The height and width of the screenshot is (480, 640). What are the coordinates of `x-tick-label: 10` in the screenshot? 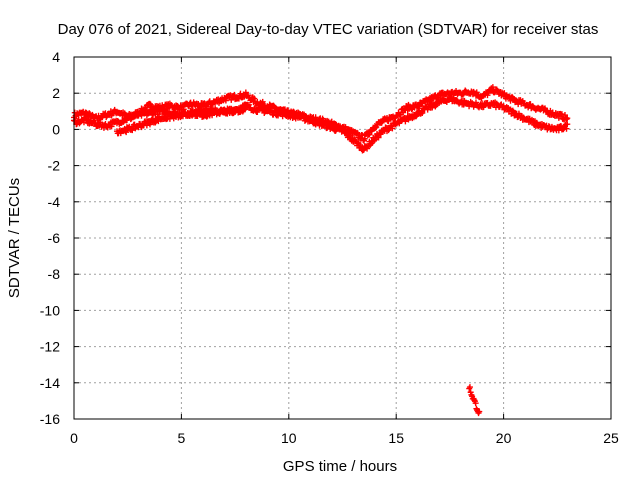 It's located at (289, 438).